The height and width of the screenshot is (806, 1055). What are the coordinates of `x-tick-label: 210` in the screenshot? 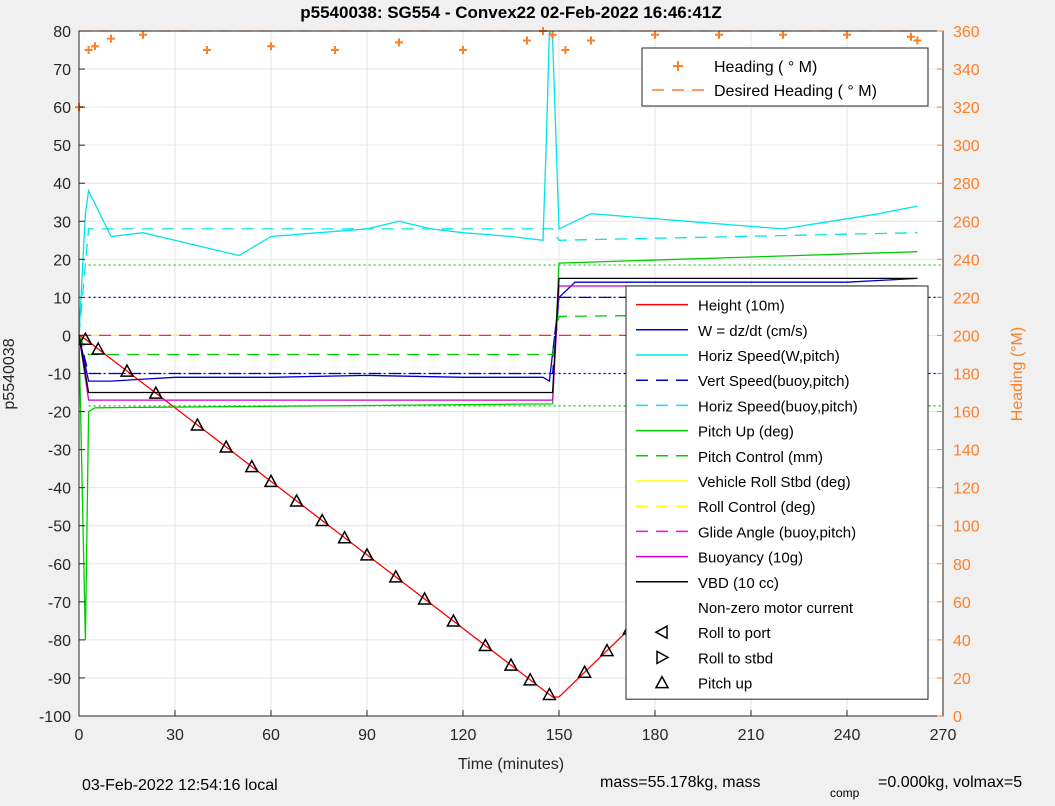 It's located at (751, 735).